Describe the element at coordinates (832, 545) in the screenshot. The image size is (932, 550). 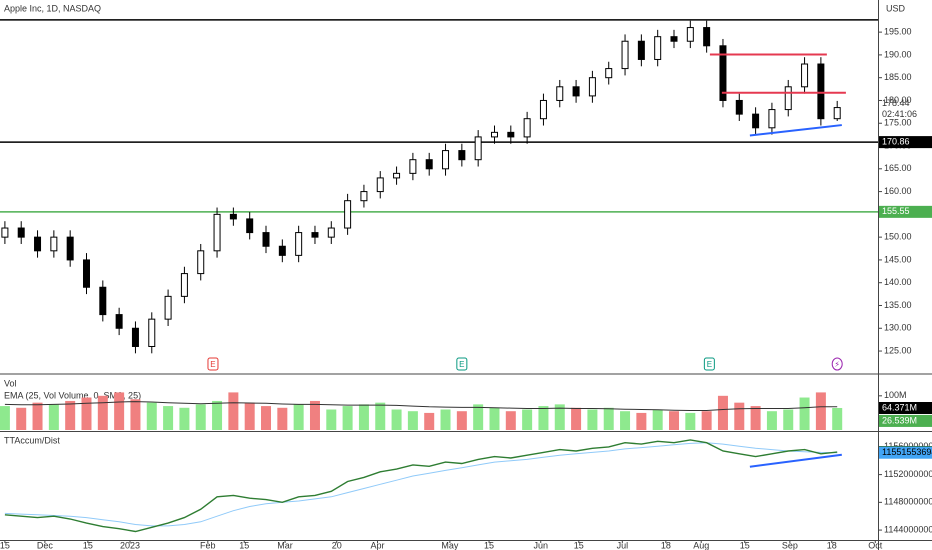
I see `x-tick-label: 18` at that location.